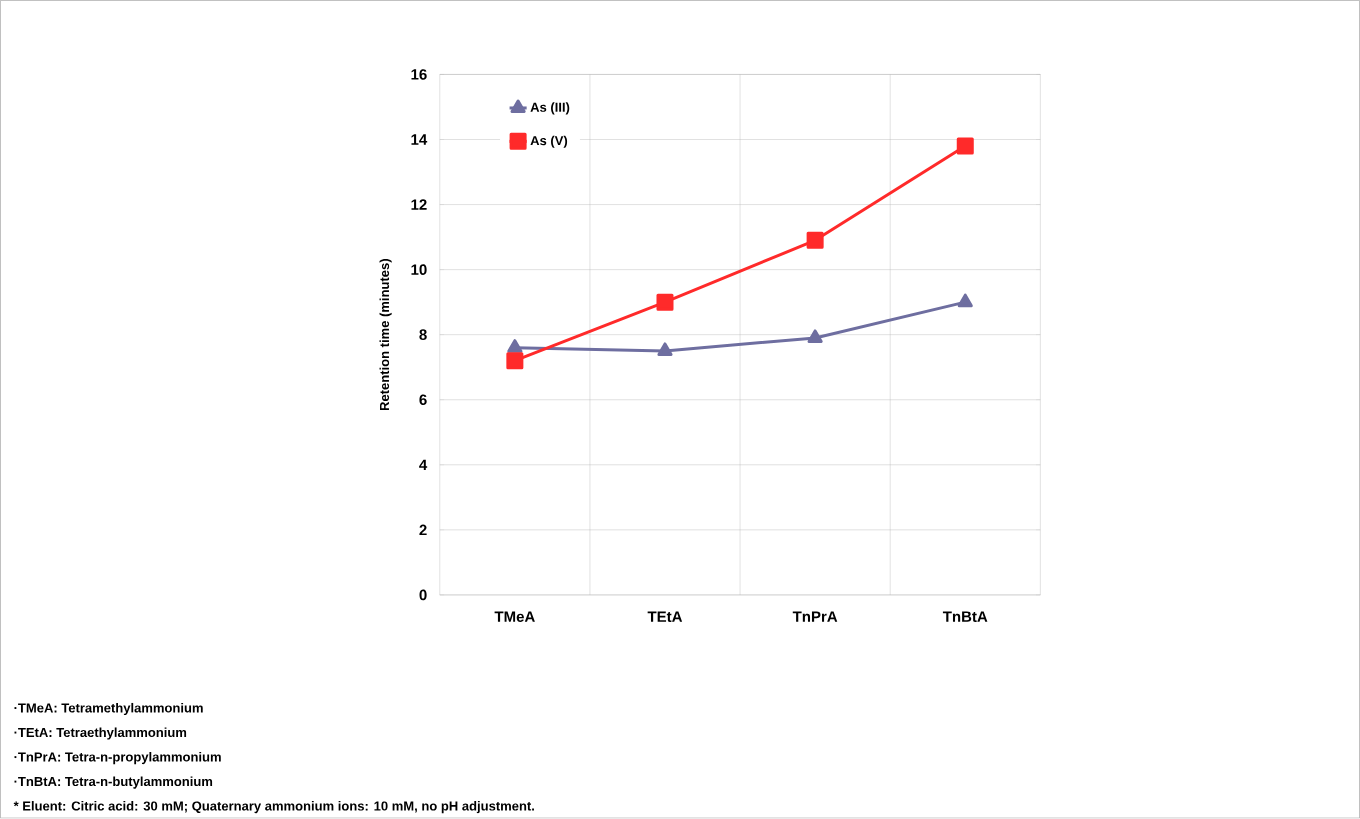 This screenshot has width=1360, height=819. Describe the element at coordinates (419, 74) in the screenshot. I see `y-tick-label: 16` at that location.